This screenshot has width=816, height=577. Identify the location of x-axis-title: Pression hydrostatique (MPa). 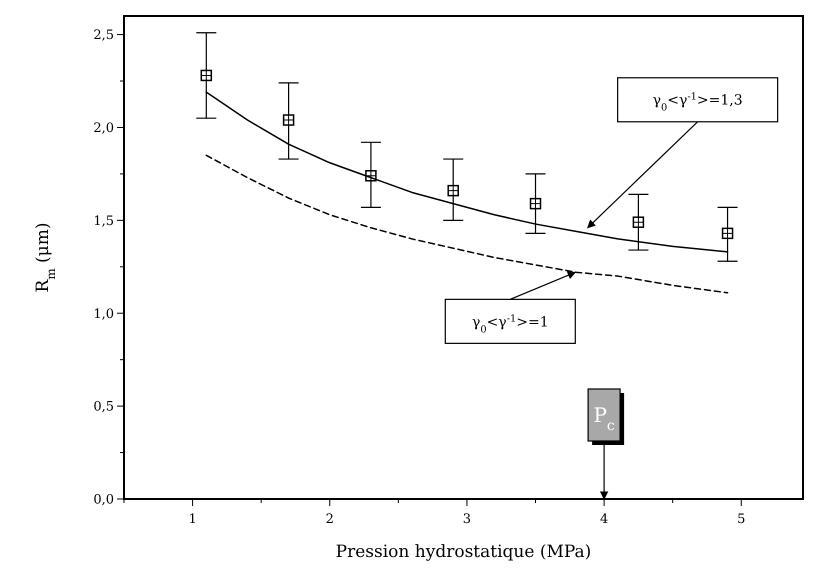
(464, 552).